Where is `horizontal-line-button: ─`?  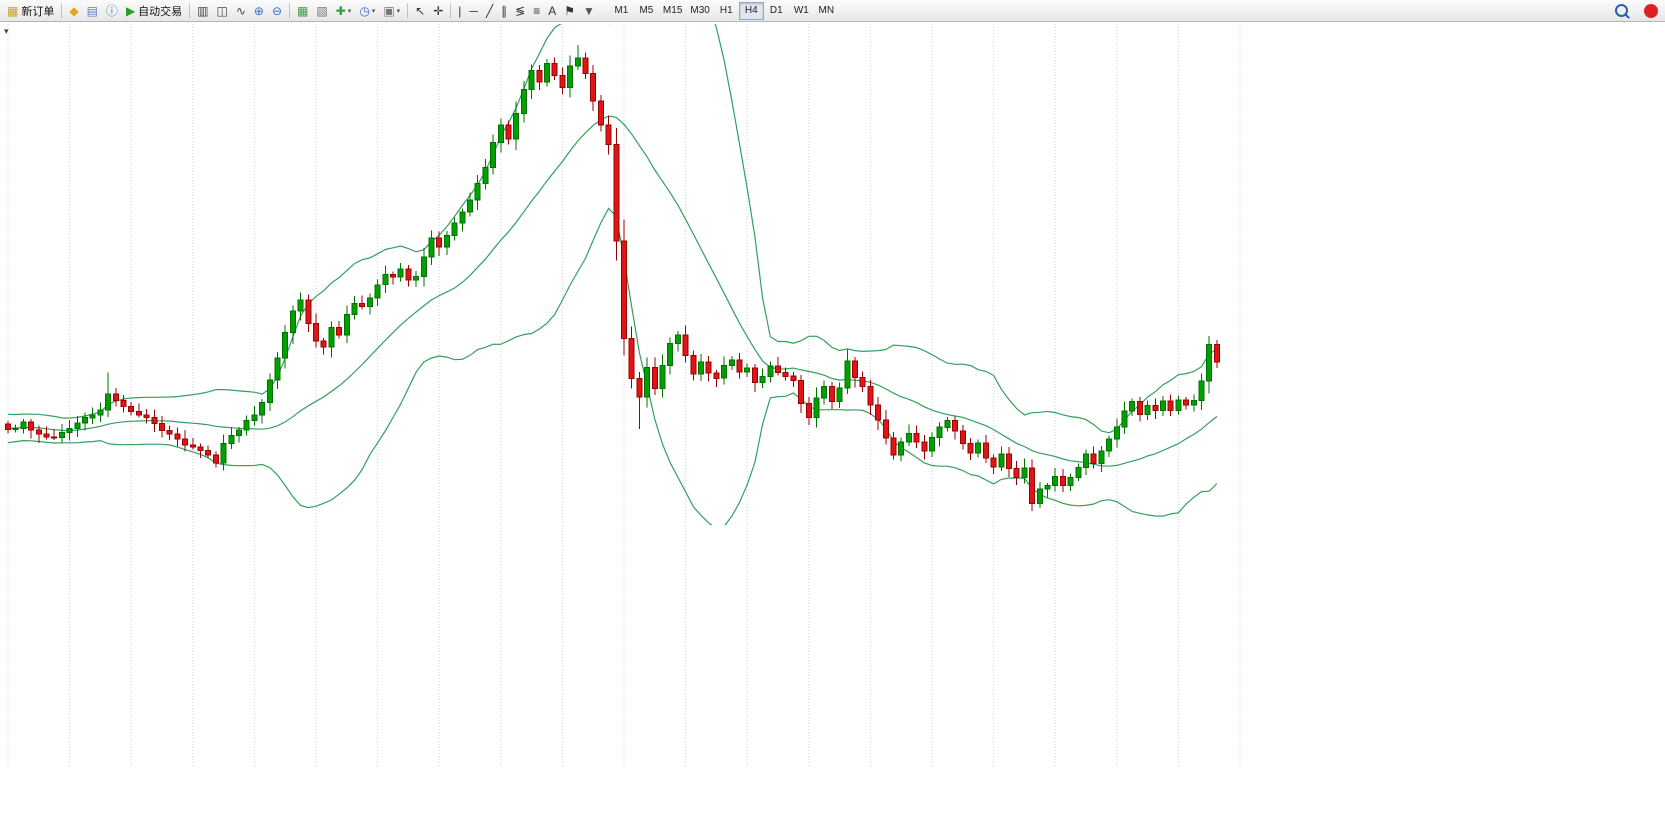
horizontal-line-button: ─ is located at coordinates (473, 10).